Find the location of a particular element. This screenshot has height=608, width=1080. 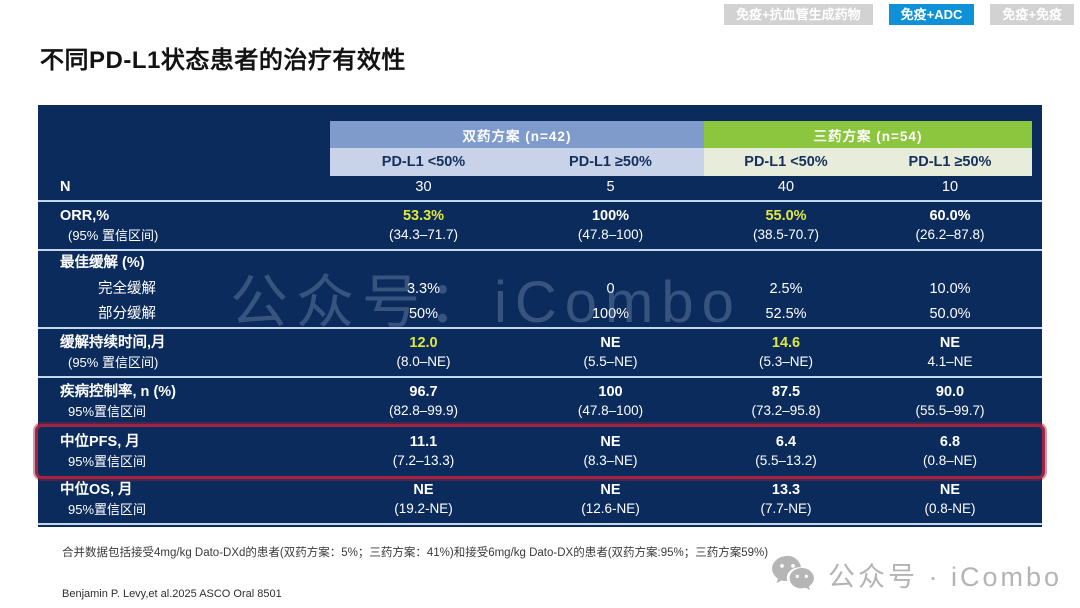

table-cell-orr-1: 100% (47.8–100) is located at coordinates (610, 225).